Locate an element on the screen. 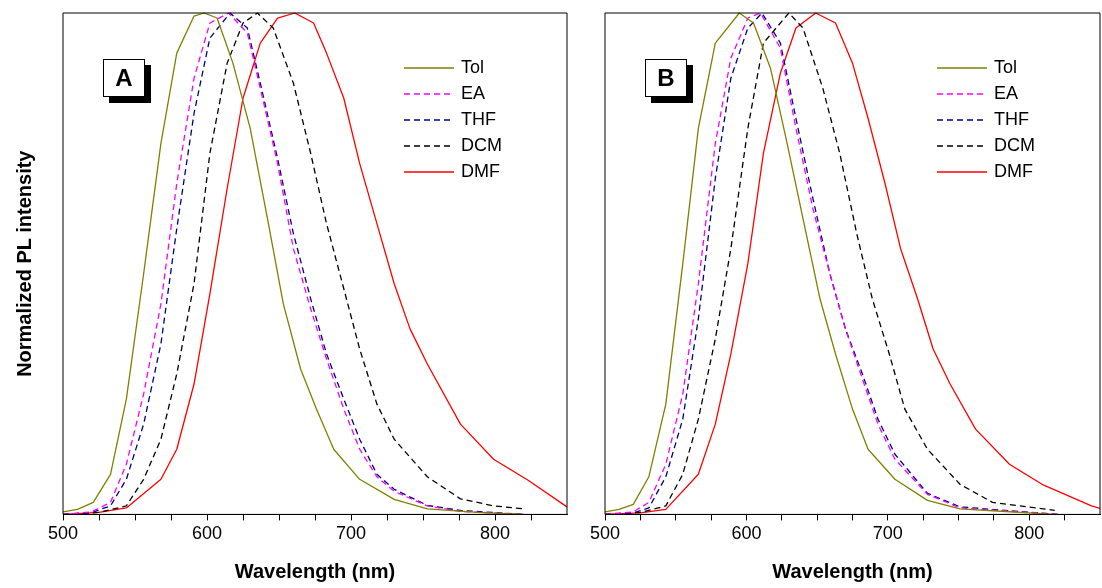  y-axis-title: Normalized PL intensity is located at coordinates (23, 263).